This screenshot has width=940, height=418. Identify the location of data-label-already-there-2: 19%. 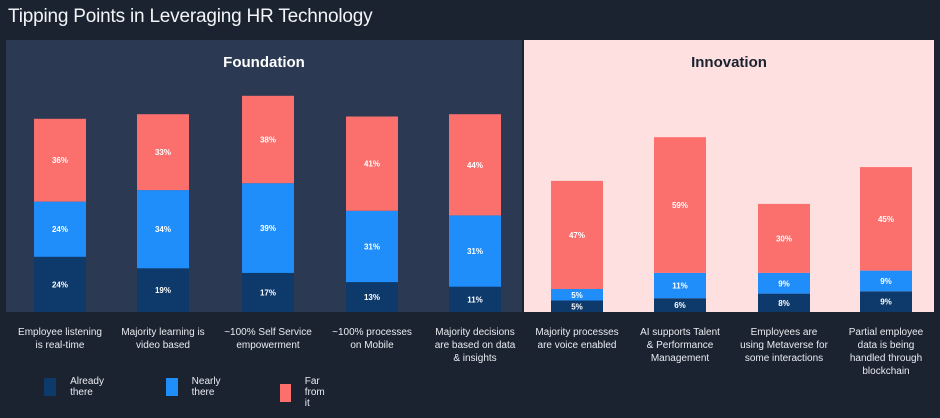
(163, 290).